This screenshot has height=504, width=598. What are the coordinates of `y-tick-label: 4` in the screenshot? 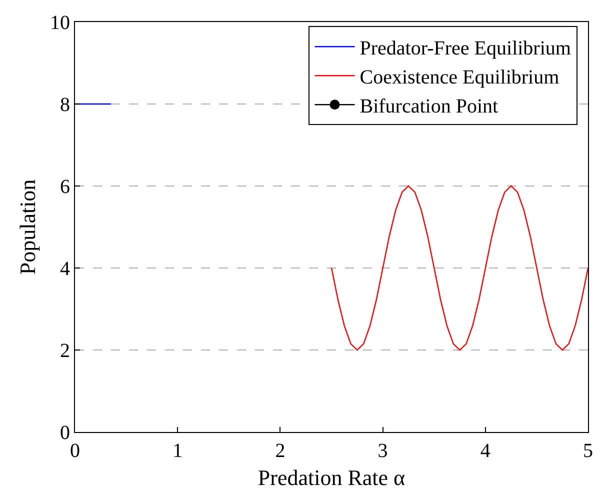 It's located at (65, 269).